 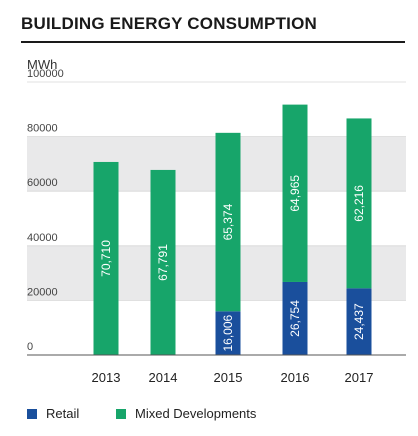 I want to click on bar-value-label: 65,374, so click(x=228, y=221).